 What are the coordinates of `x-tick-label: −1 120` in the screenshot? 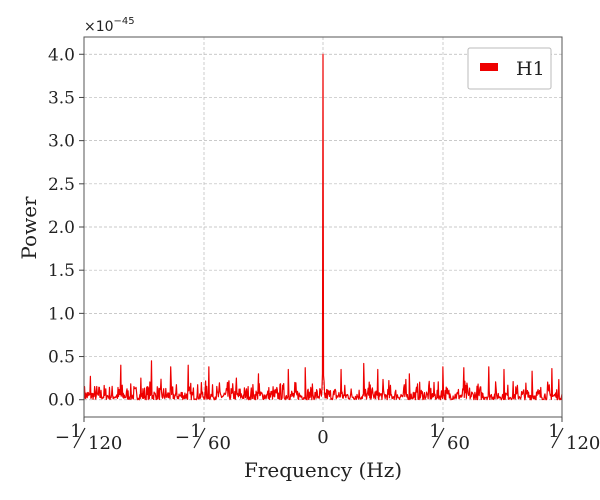 It's located at (88, 437).